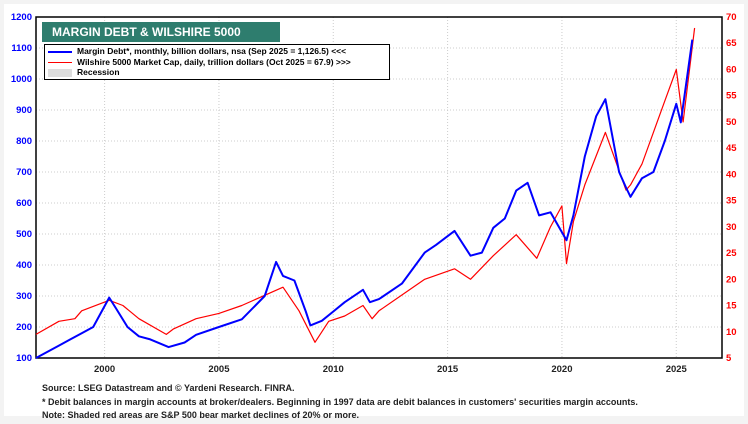  Describe the element at coordinates (24, 296) in the screenshot. I see `left-tick-label: 300` at that location.